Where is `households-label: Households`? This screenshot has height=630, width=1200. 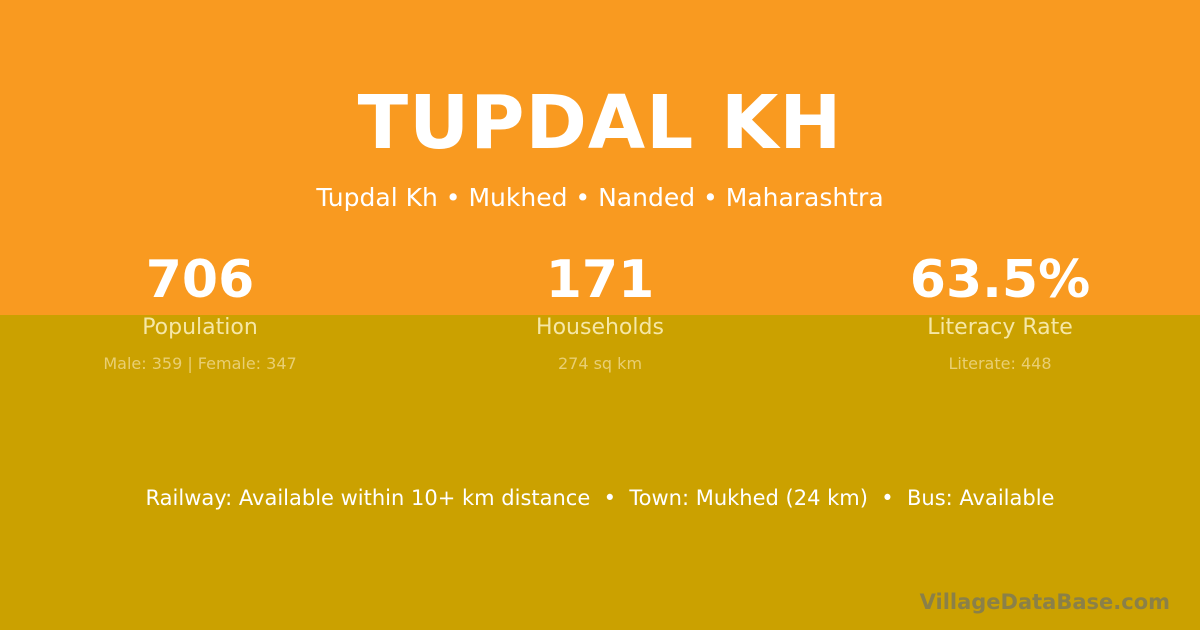 households-label: Households is located at coordinates (600, 327).